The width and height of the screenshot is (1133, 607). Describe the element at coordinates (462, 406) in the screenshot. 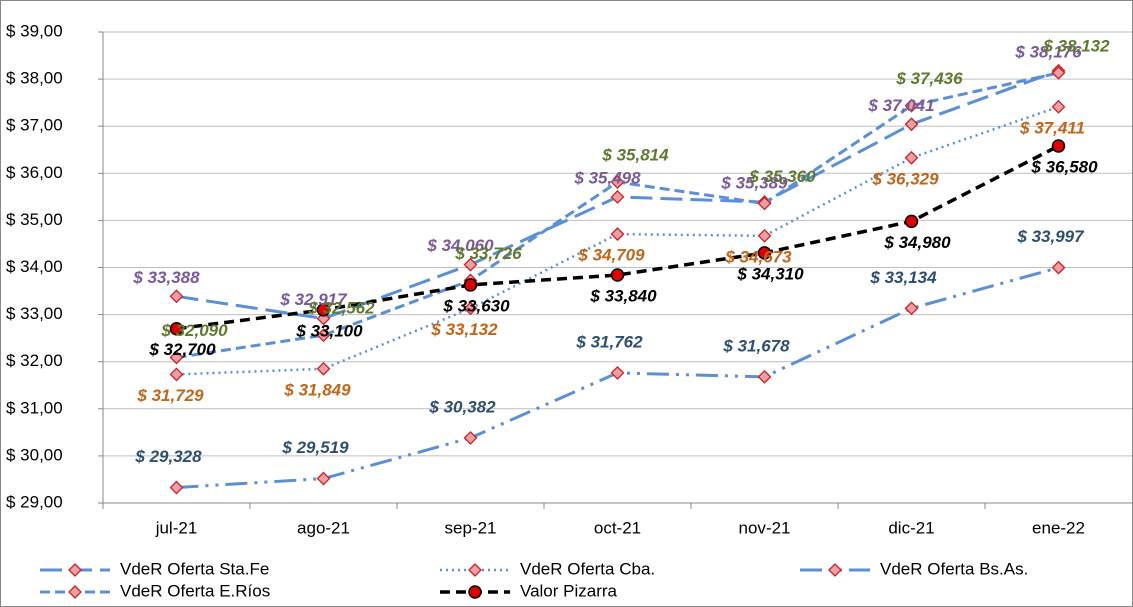

I see `data-label: $ 30,382` at that location.